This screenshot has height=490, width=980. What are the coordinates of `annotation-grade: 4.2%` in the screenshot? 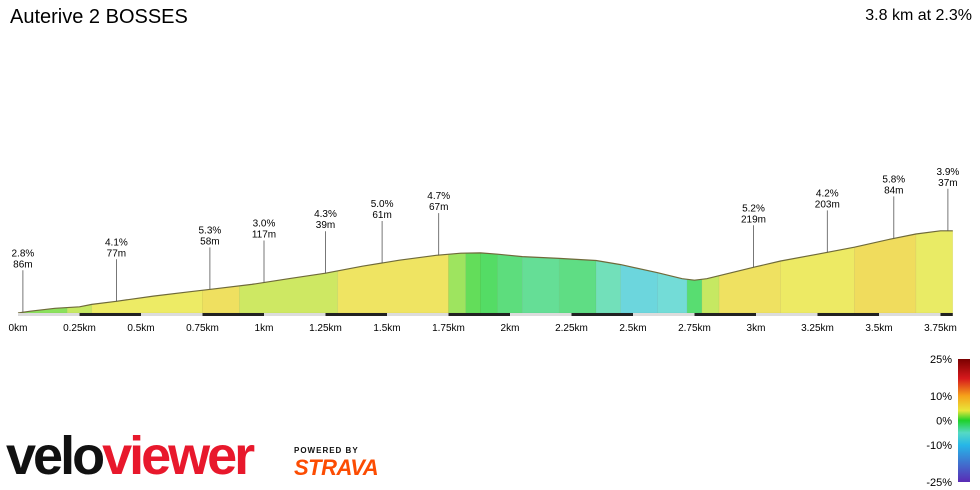 It's located at (827, 193).